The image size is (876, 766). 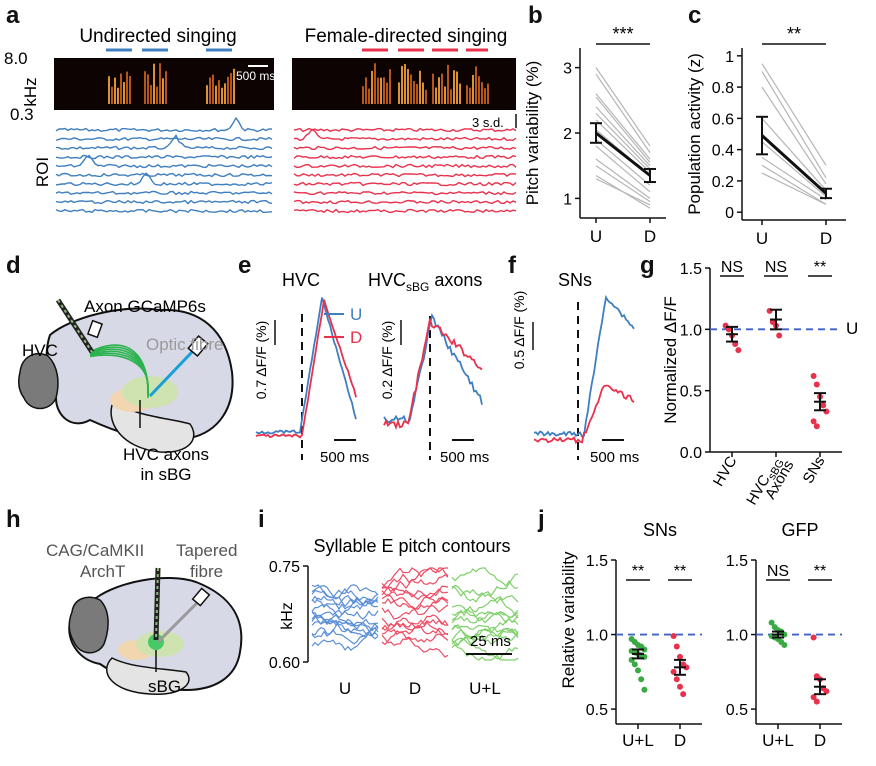 I want to click on i-time-label: 25 ms, so click(x=490, y=641).